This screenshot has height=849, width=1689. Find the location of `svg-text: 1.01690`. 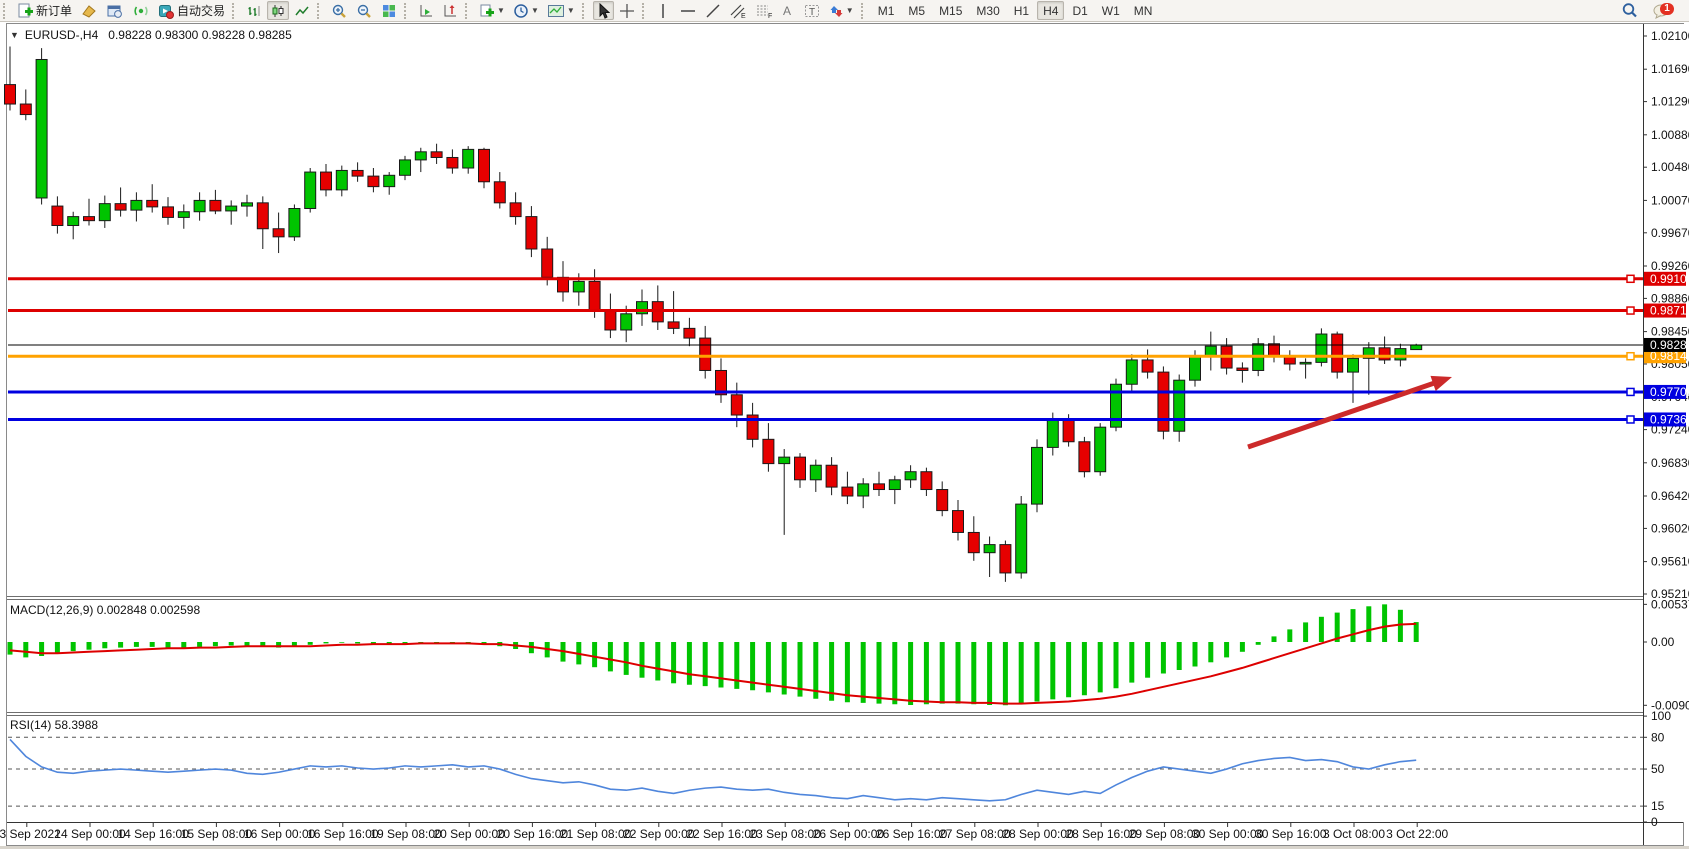

svg-text: 1.01690 is located at coordinates (1670, 69).